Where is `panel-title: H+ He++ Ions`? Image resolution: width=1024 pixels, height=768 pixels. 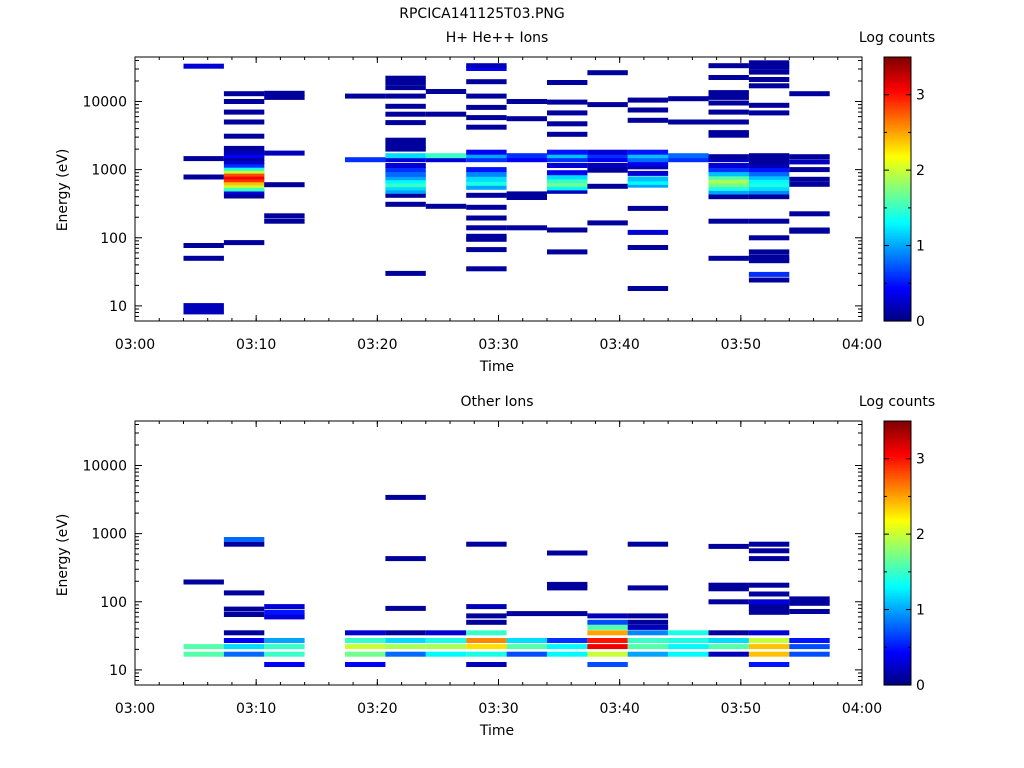 panel-title: H+ He++ Ions is located at coordinates (497, 38).